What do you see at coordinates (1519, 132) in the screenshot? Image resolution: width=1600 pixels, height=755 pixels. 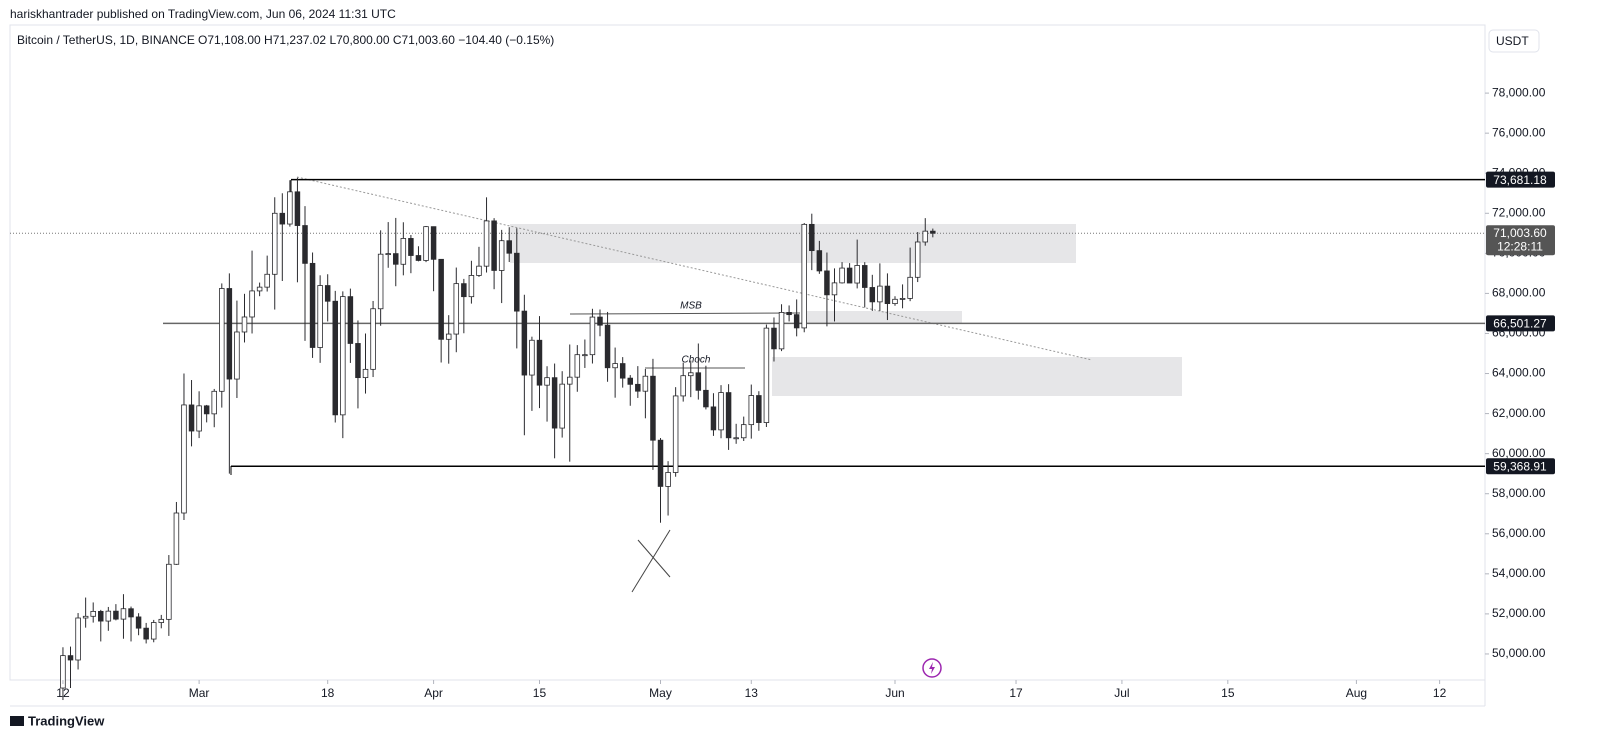 I see `y-tick-label: 76,000.00` at bounding box center [1519, 132].